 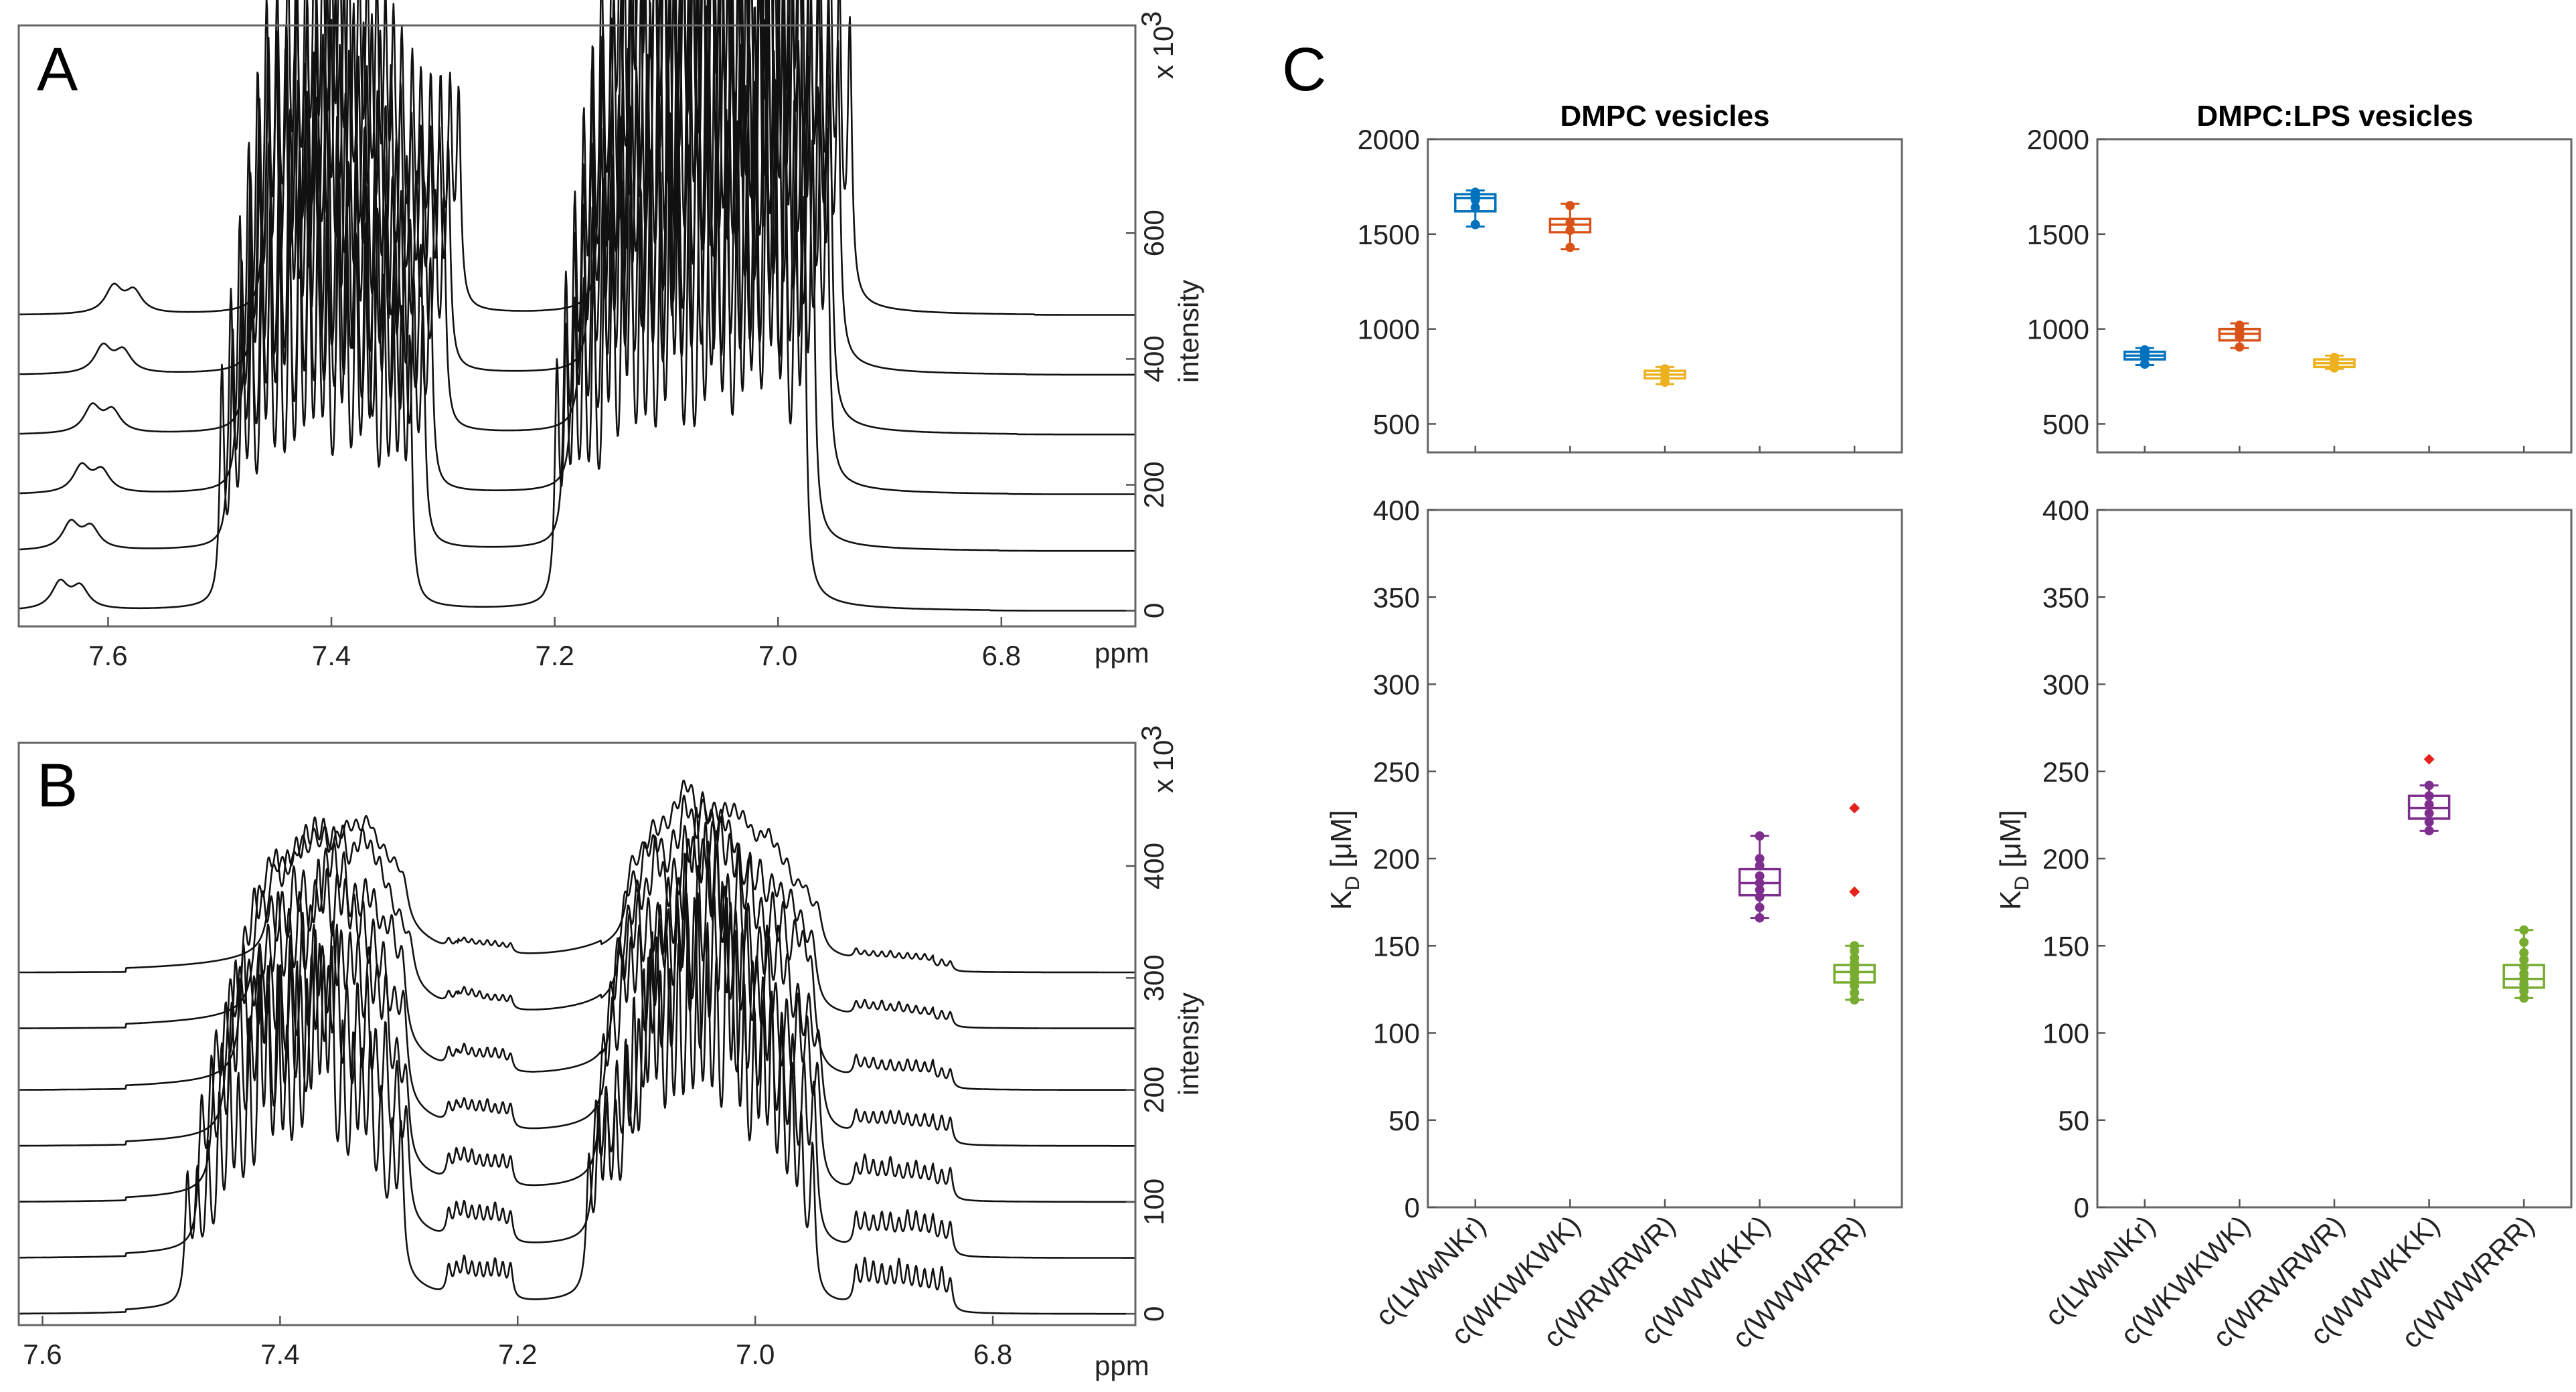 I want to click on boxes-dmpc, so click(x=1665, y=596).